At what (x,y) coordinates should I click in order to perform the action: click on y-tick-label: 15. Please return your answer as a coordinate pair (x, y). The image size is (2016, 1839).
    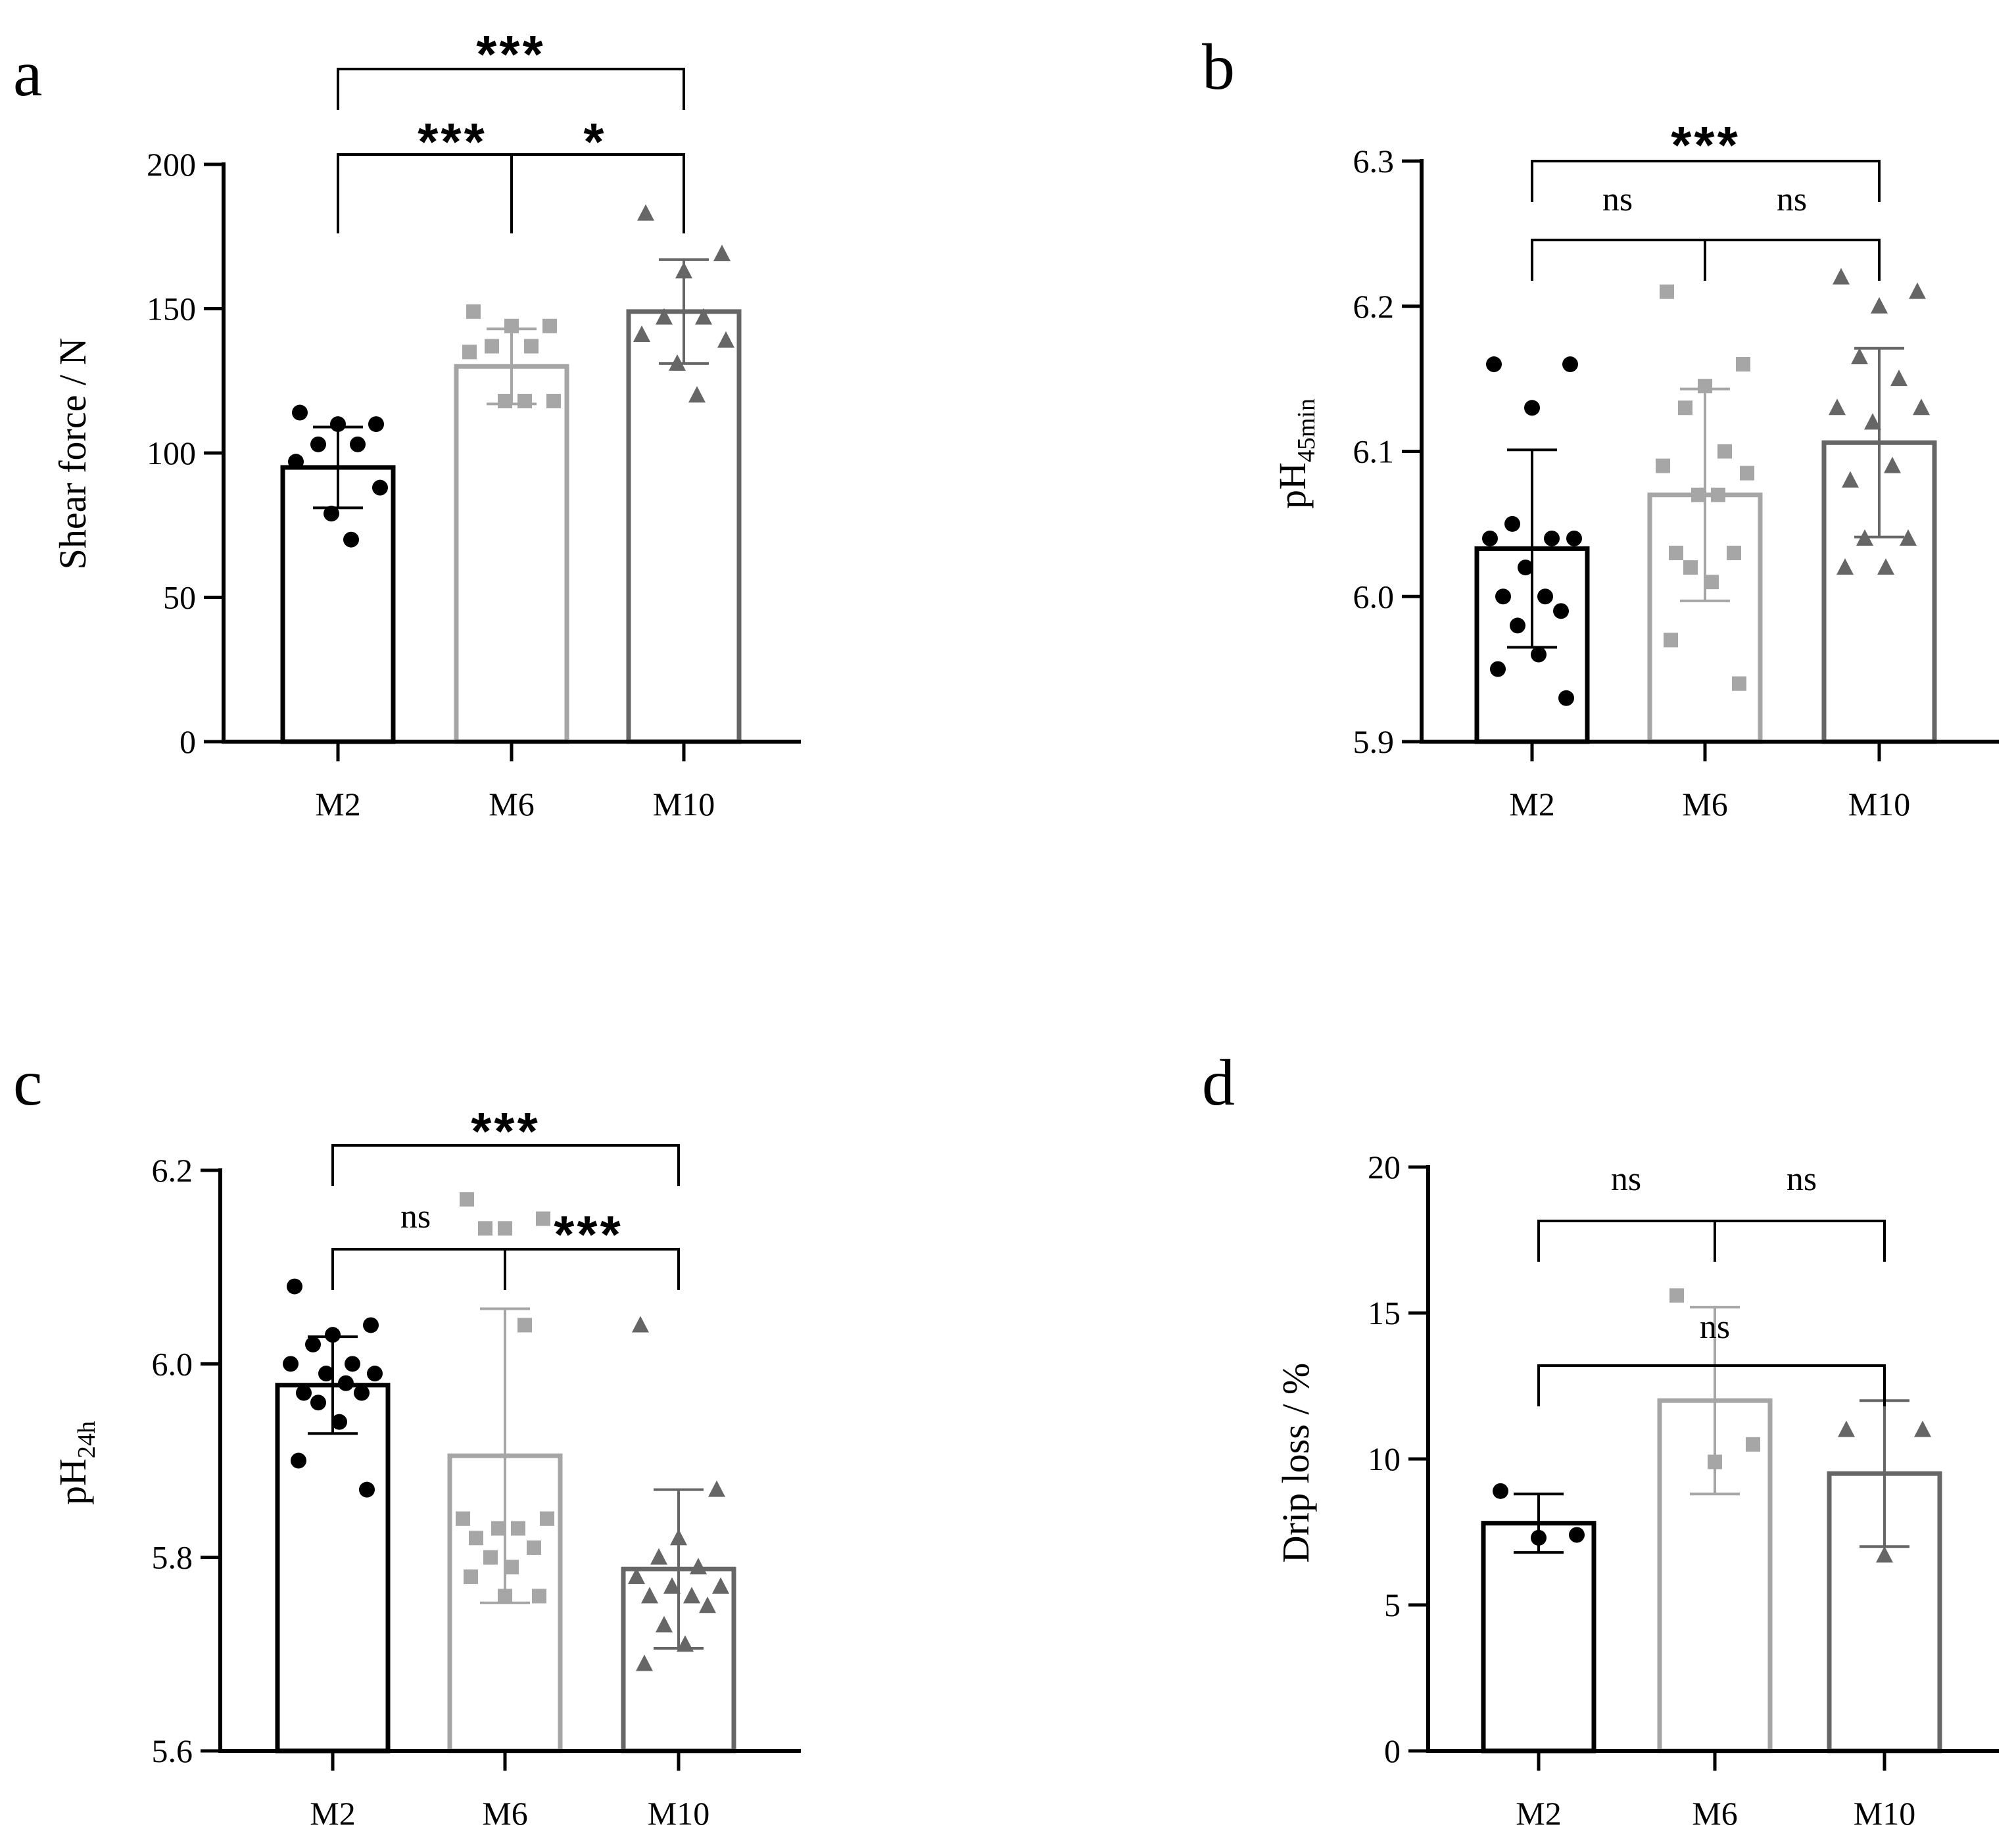
    Looking at the image, I should click on (1384, 1313).